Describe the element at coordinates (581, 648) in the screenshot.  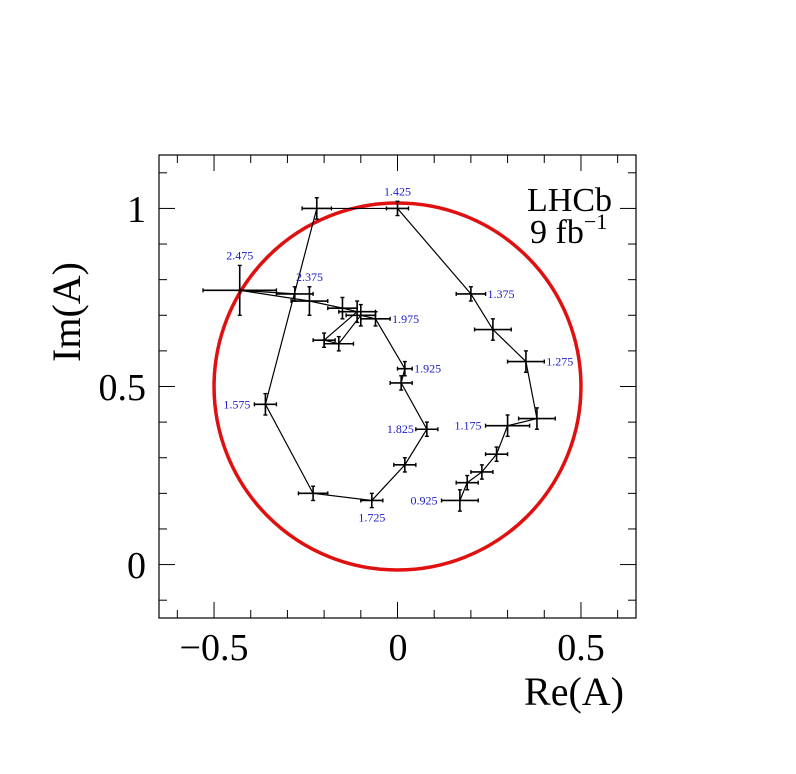
I see `x-tick-label-2: 0.5` at that location.